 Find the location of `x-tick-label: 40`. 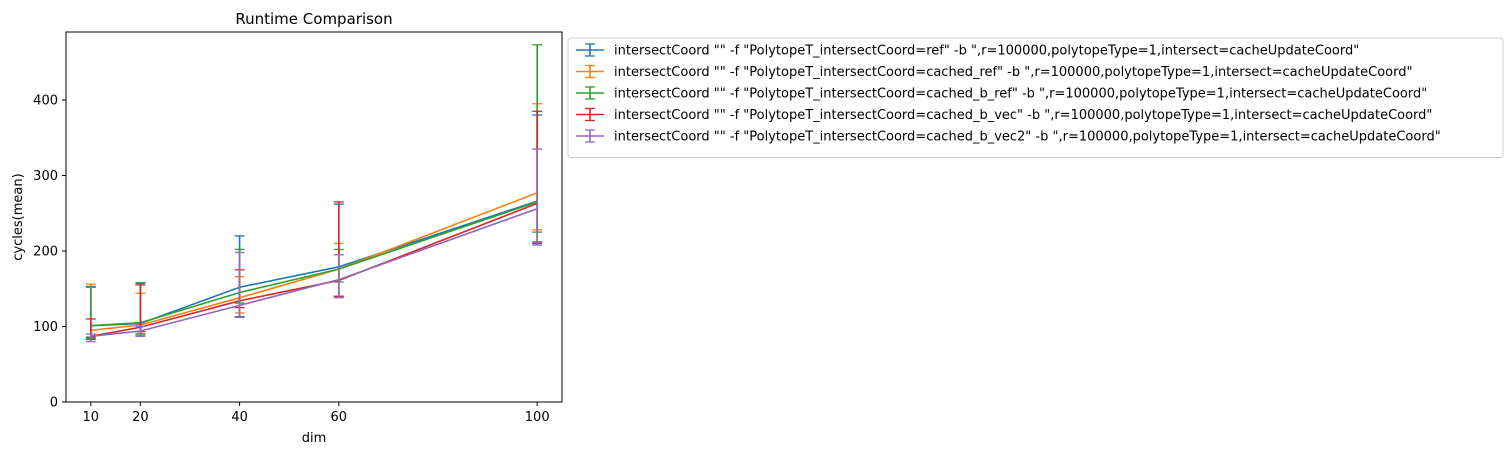

x-tick-label: 40 is located at coordinates (239, 417).